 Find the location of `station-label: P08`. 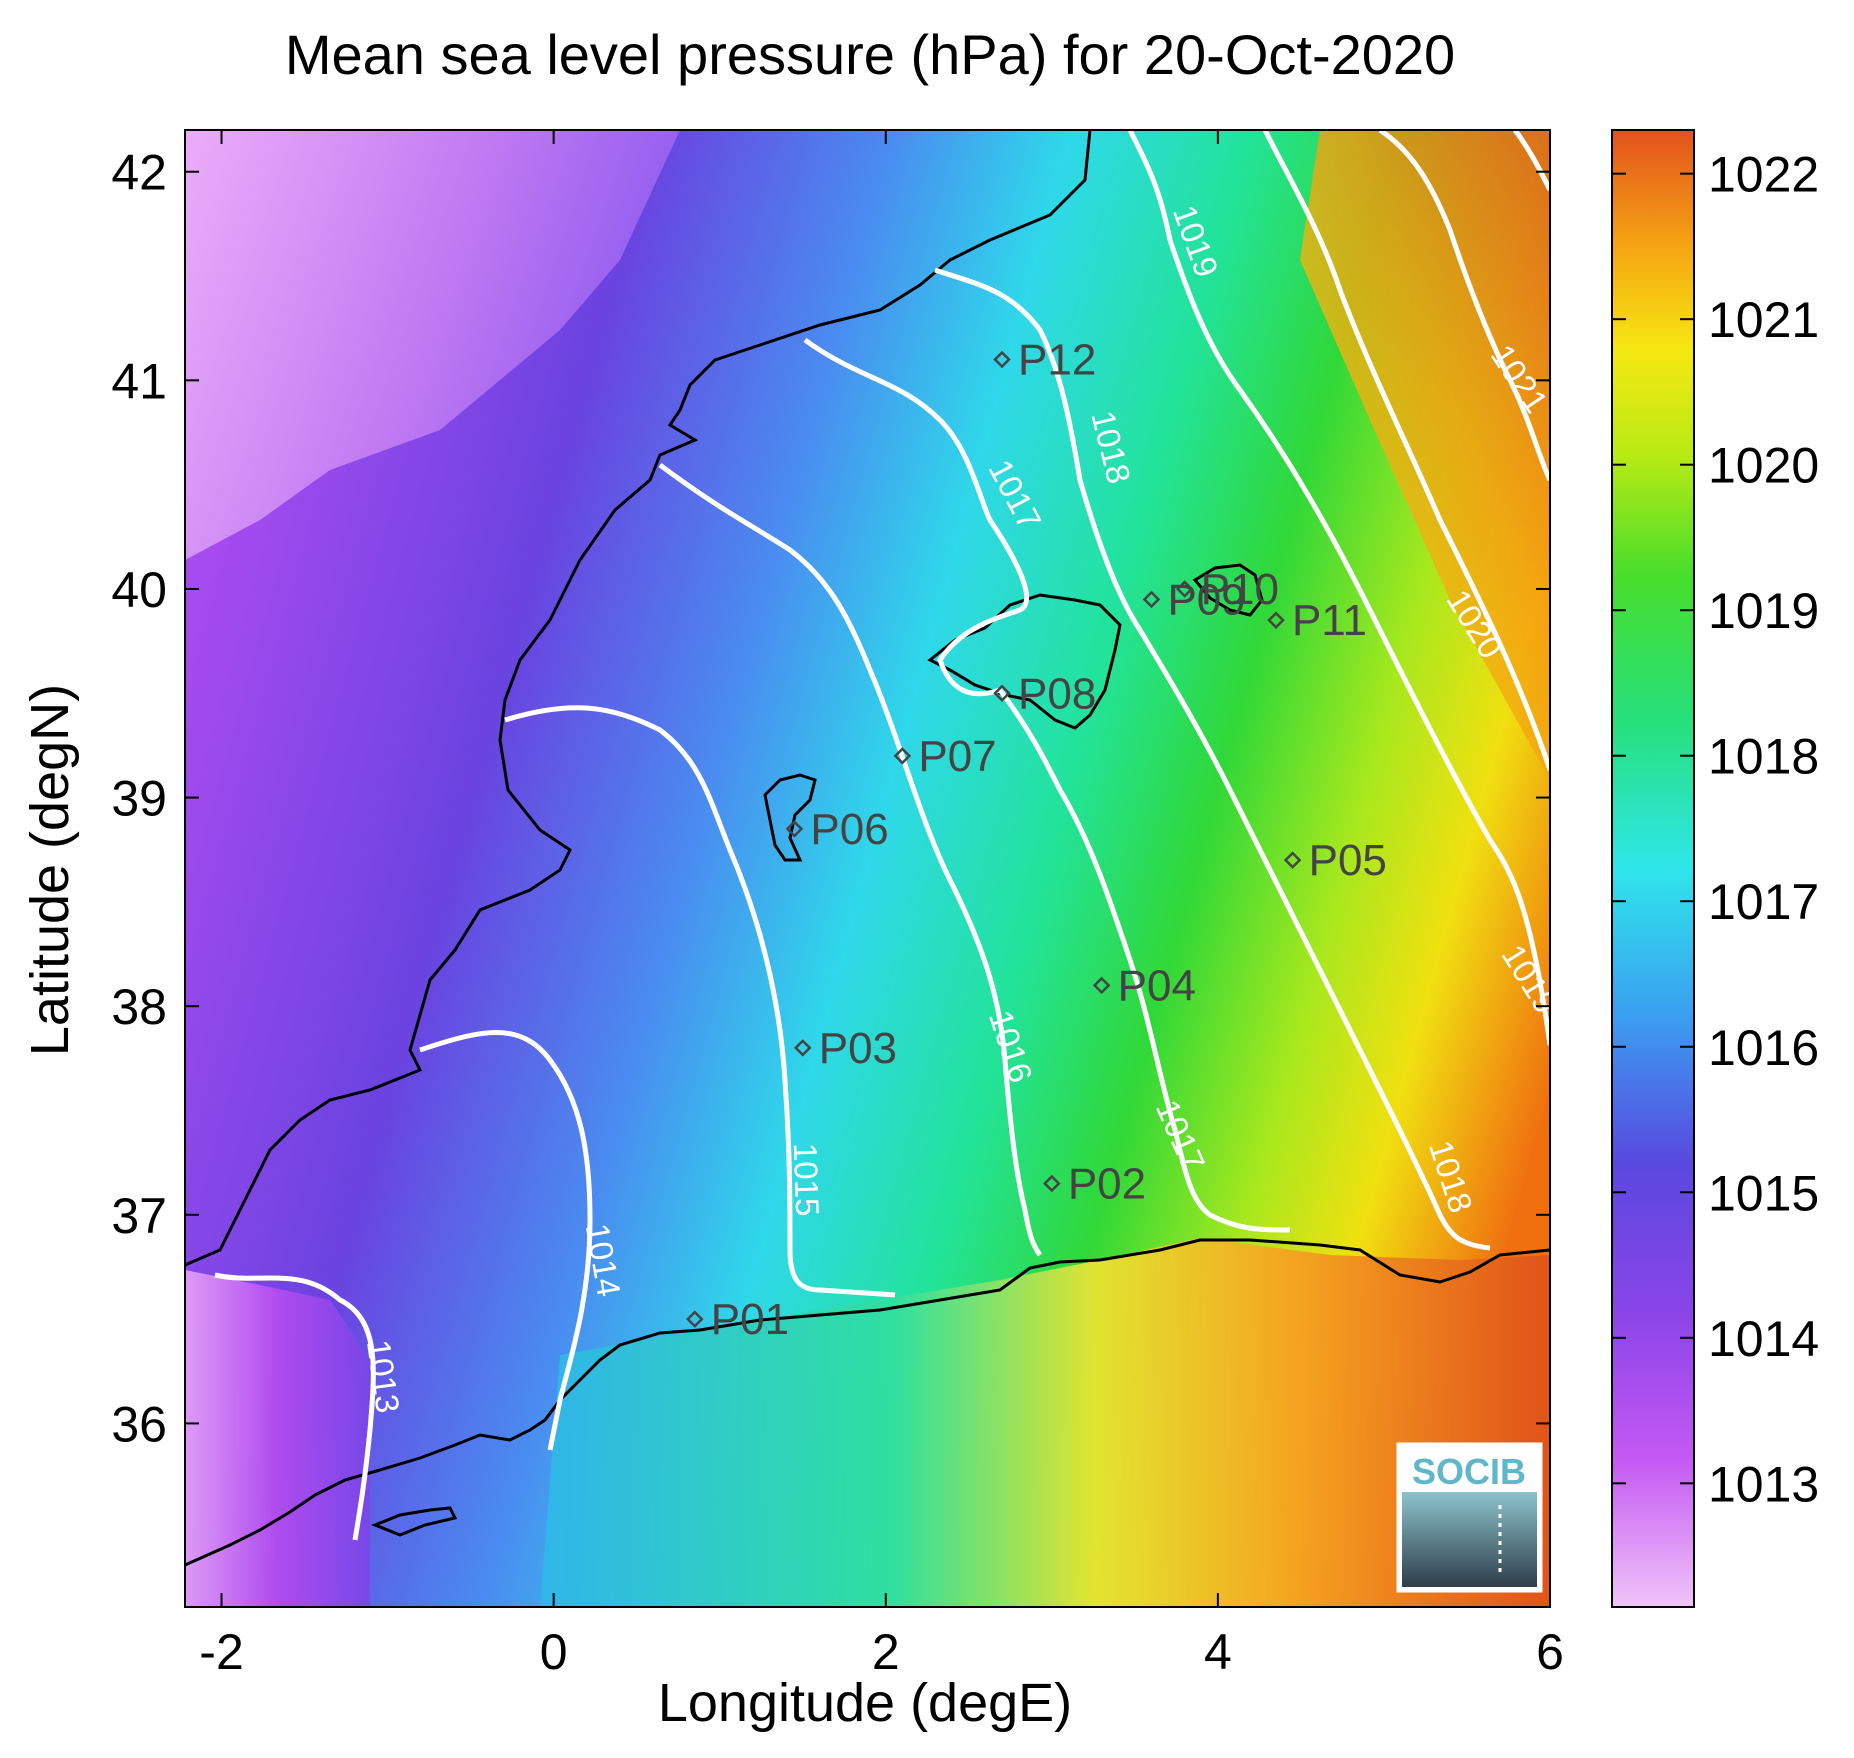

station-label: P08 is located at coordinates (1057, 693).